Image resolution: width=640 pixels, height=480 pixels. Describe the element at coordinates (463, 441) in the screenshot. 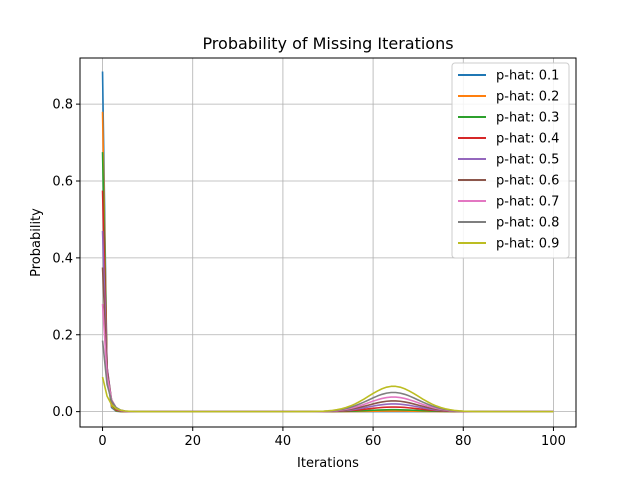

I see `x-tick-label: 80` at that location.